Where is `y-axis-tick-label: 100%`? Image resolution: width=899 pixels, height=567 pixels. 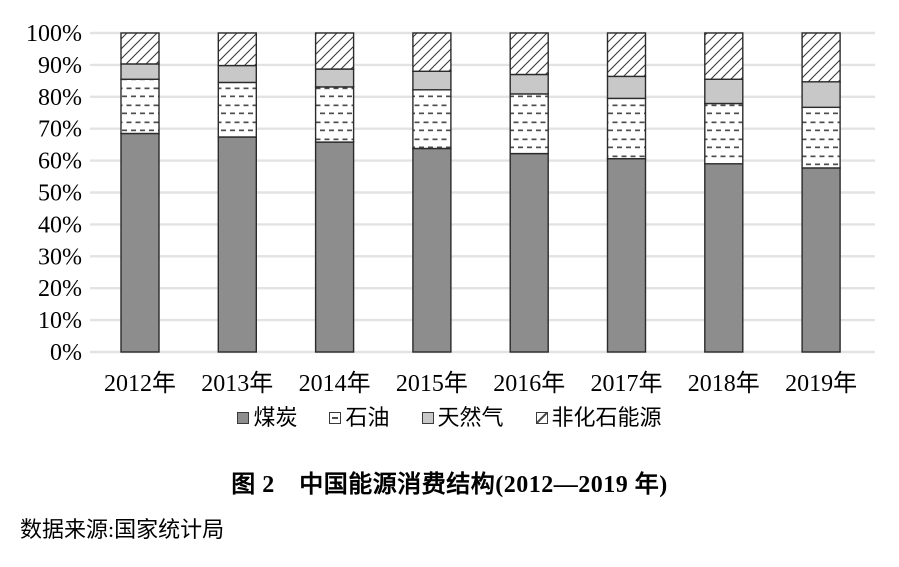 y-axis-tick-label: 100% is located at coordinates (54, 34).